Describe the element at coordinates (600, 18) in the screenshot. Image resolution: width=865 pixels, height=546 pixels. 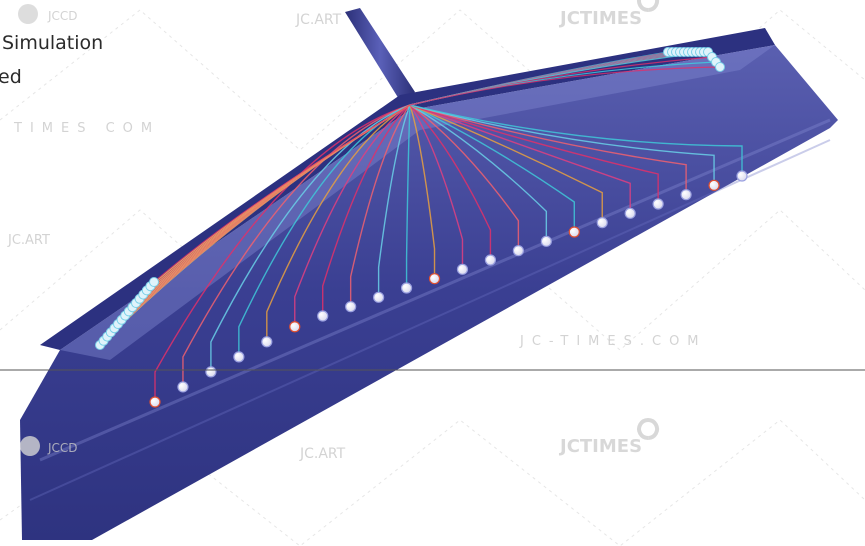
I see `watermark-jctimes: JCTIMES` at that location.